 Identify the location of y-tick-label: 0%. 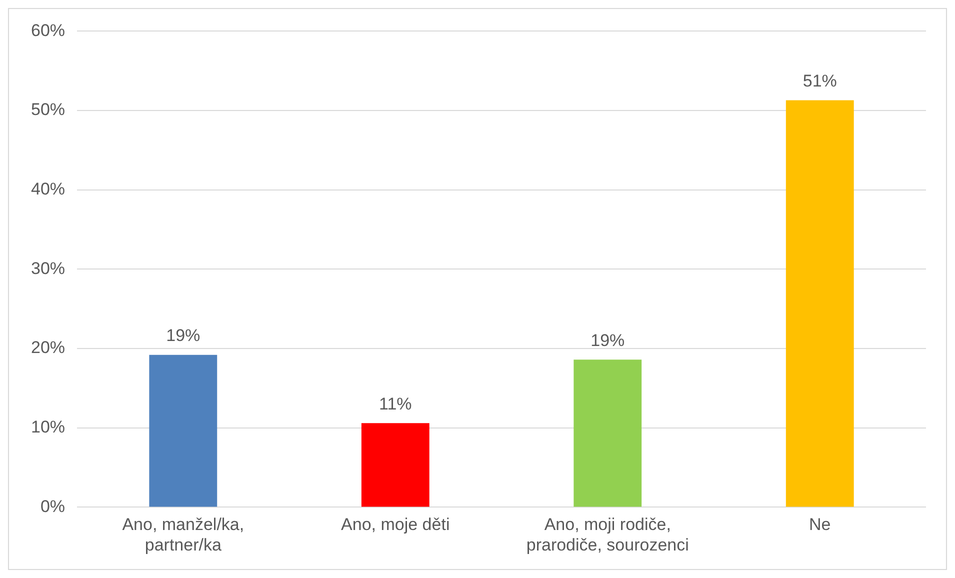
(53, 506).